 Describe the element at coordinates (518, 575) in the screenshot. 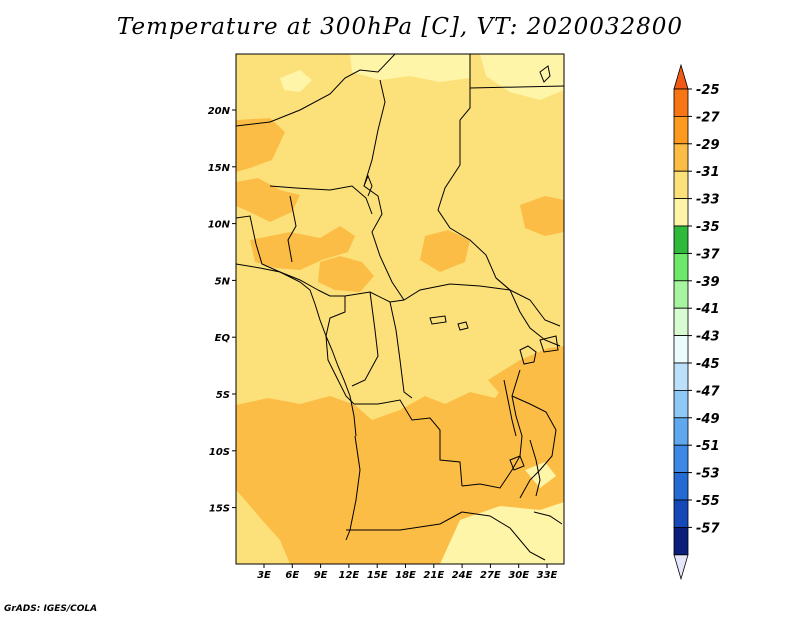

I see `lon-tick-label: 30E` at that location.